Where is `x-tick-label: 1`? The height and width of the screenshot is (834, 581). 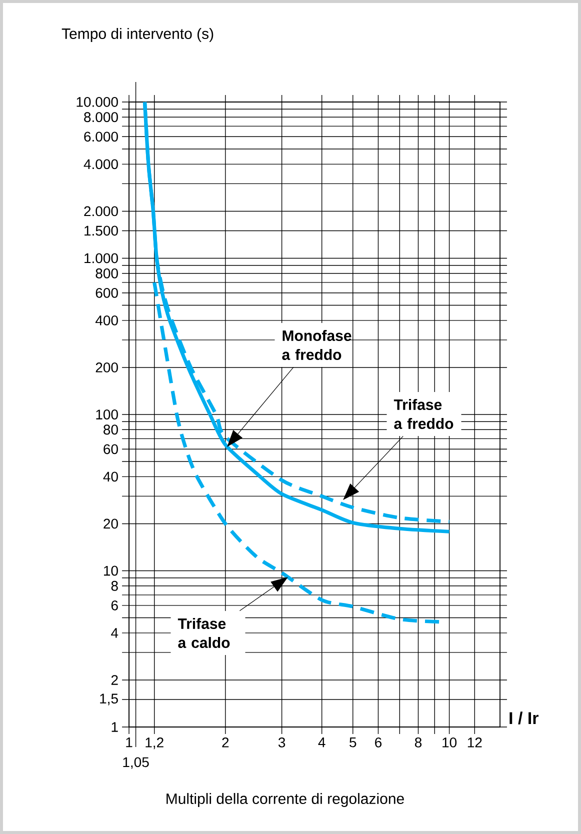 x-tick-label: 1 is located at coordinates (129, 743).